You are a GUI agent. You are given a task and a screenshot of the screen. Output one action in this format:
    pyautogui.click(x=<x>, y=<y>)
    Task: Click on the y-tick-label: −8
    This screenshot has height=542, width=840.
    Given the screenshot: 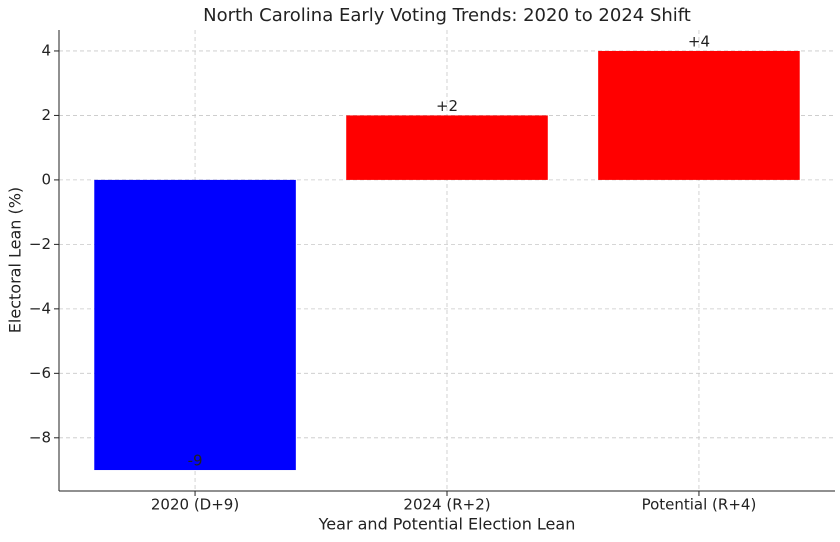 What is the action you would take?
    pyautogui.click(x=40, y=437)
    